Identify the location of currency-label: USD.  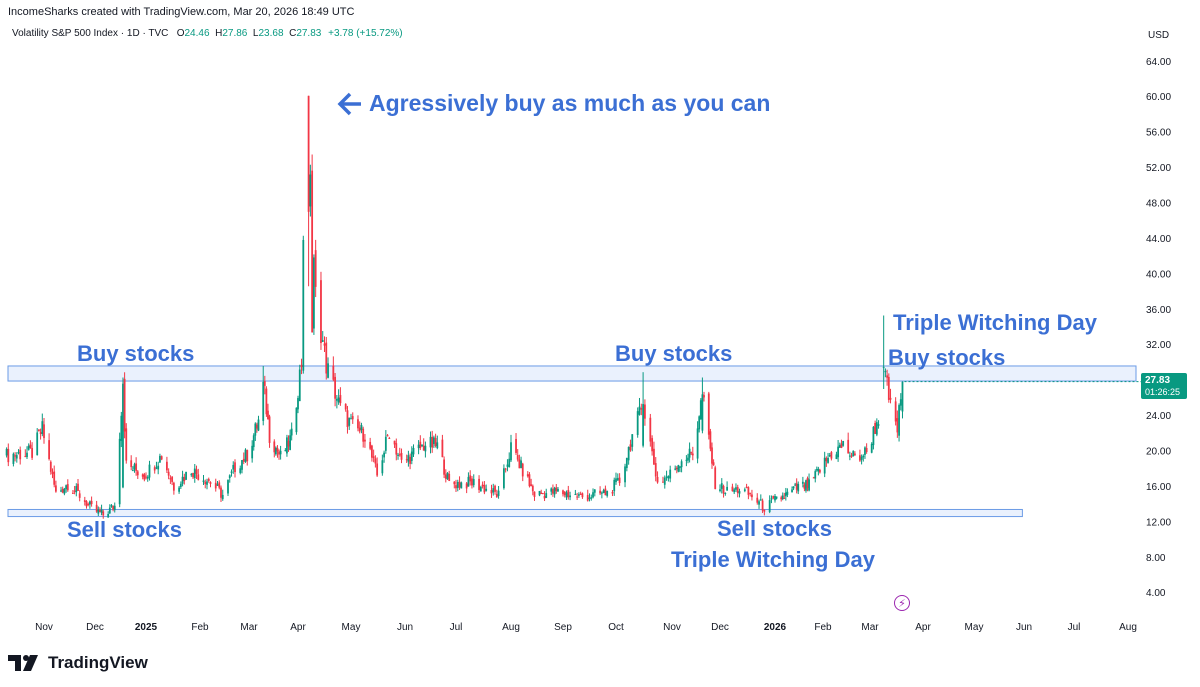
(1159, 35).